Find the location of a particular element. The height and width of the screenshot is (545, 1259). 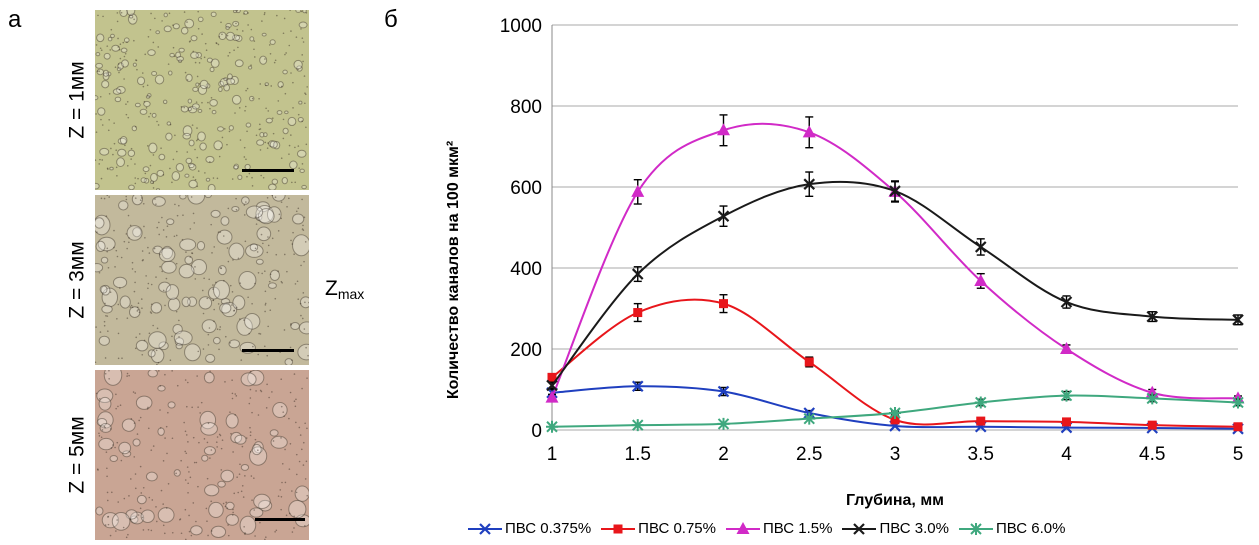

x-tick-label: 3 is located at coordinates (895, 454).